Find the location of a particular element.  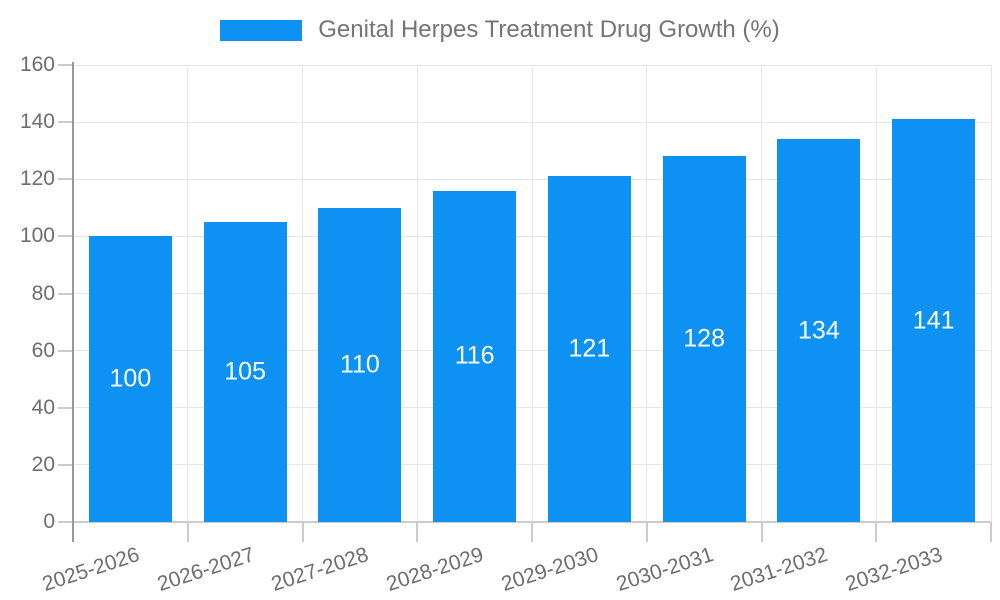

x-axis-tick-label: 2028-2029 is located at coordinates (435, 569).